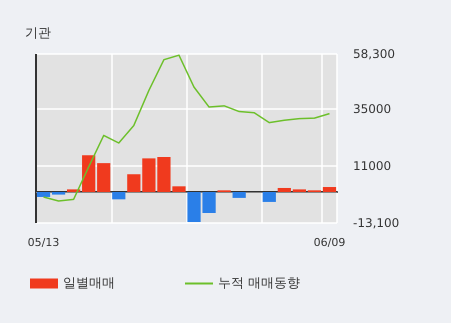 The image size is (451, 323). Describe the element at coordinates (330, 242) in the screenshot. I see `x-tick-label: 06/09` at that location.